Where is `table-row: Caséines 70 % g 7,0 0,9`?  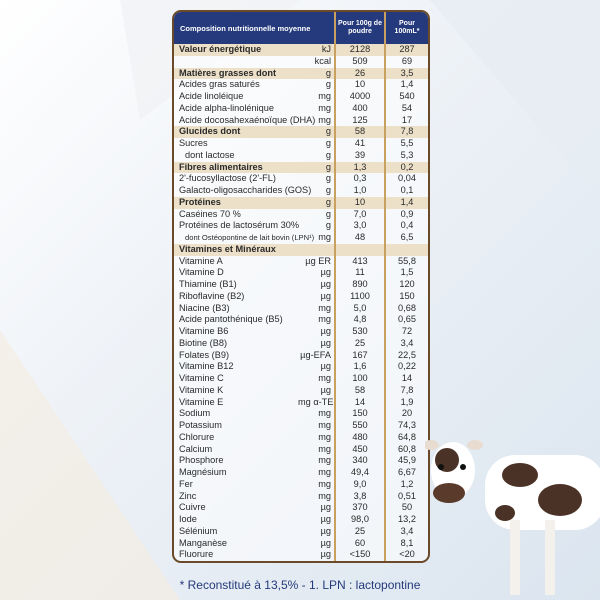
table-row: Caséines 70 % g 7,0 0,9 is located at coordinates (301, 214).